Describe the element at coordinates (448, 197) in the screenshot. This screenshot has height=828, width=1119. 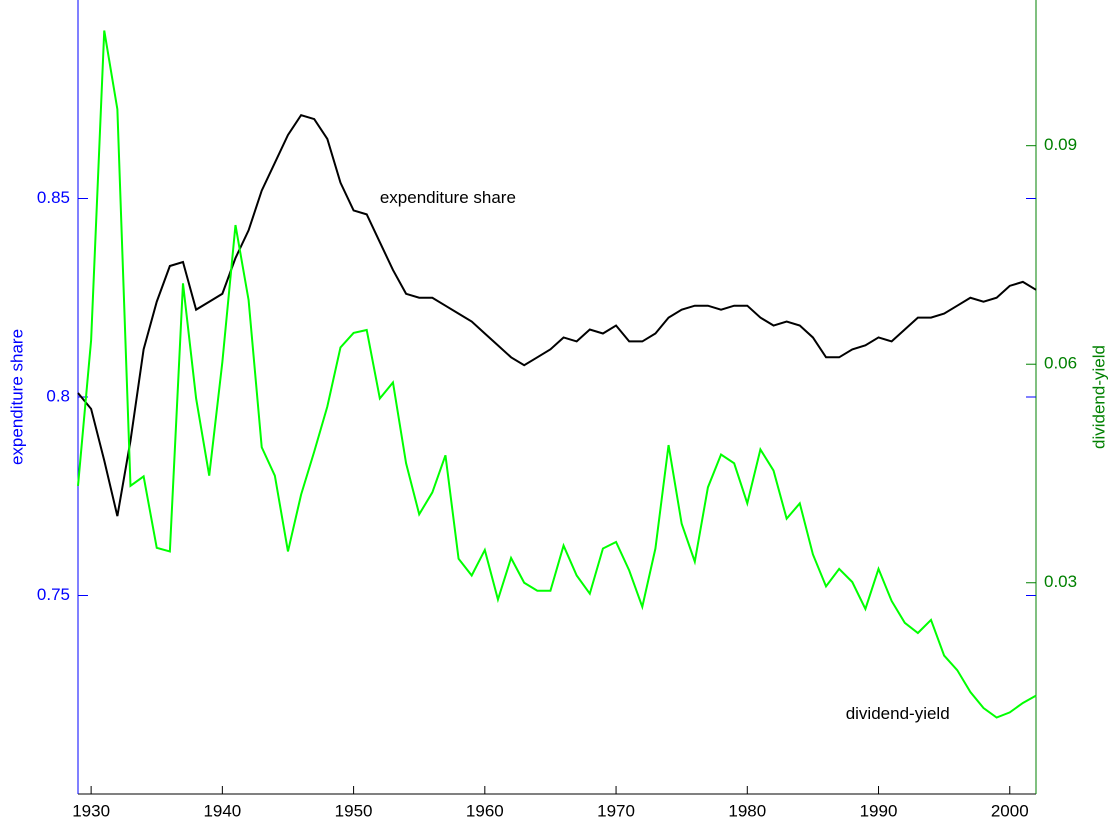
I see `annotation: expenditure share` at that location.